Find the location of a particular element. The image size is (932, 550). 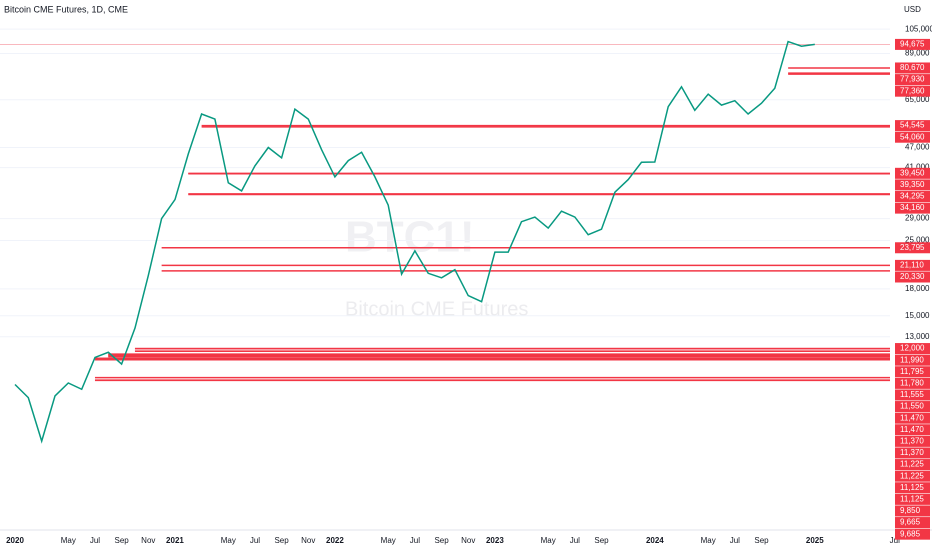

y-tick-label: 15,000 is located at coordinates (917, 315).